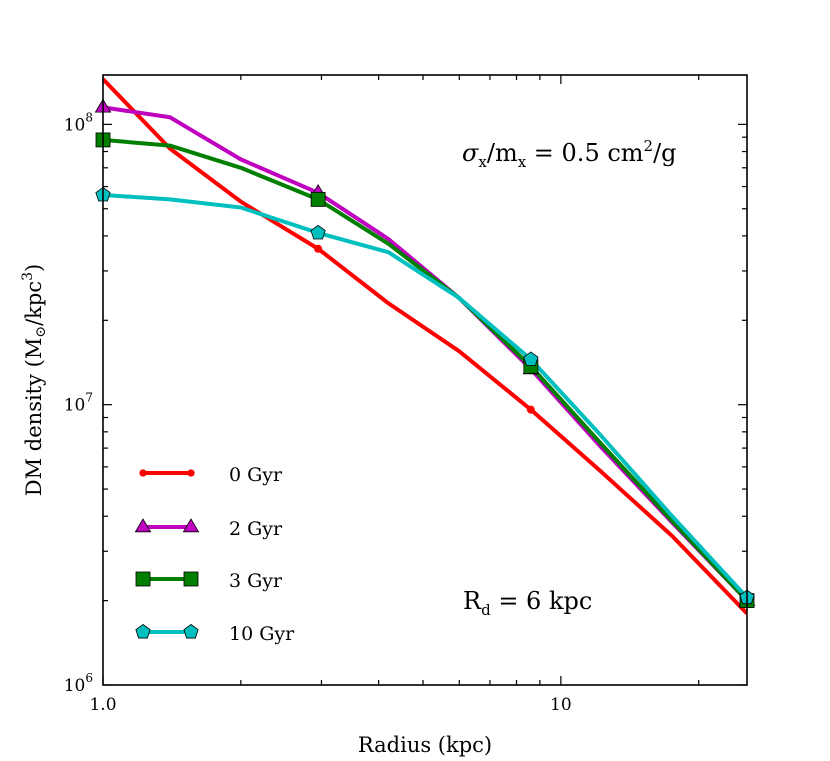  Describe the element at coordinates (561, 705) in the screenshot. I see `x-tick-label: 10` at that location.